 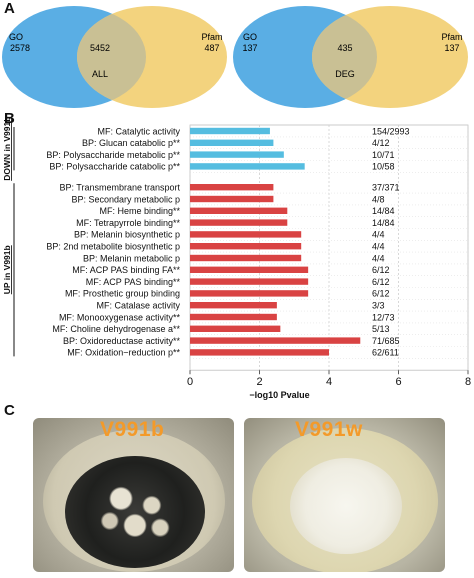 I want to click on category-label: BP: Glucan catabolic p**, so click(x=131, y=143).